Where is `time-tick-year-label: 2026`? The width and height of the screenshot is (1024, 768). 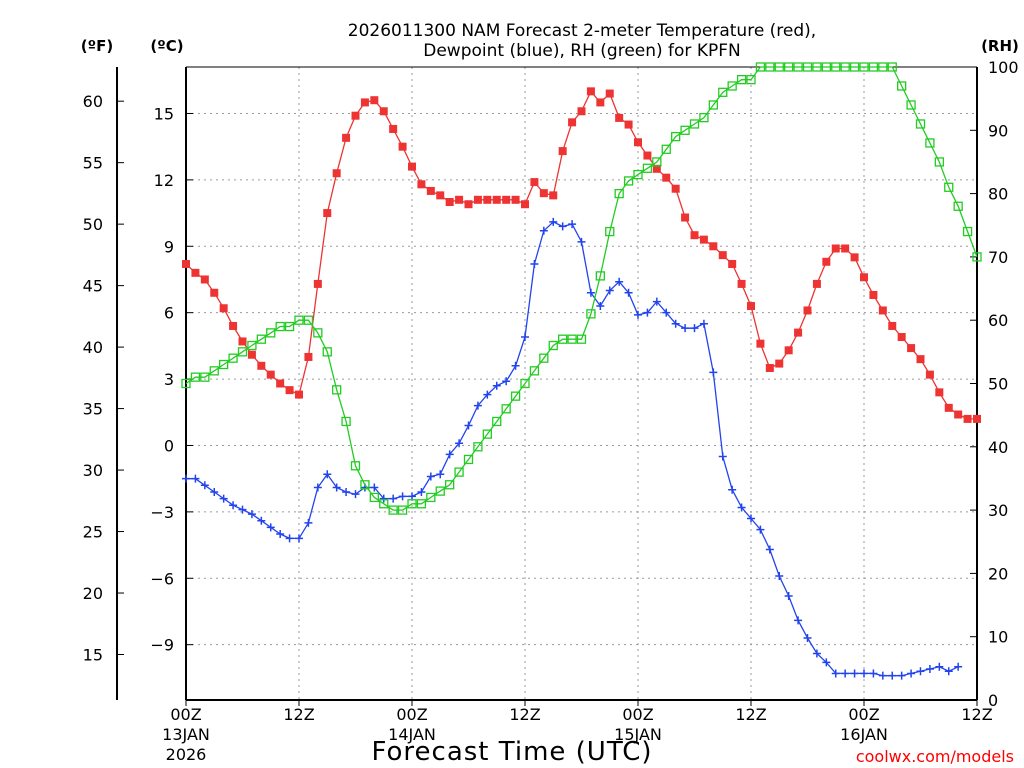
time-tick-year-label: 2026 is located at coordinates (186, 754).